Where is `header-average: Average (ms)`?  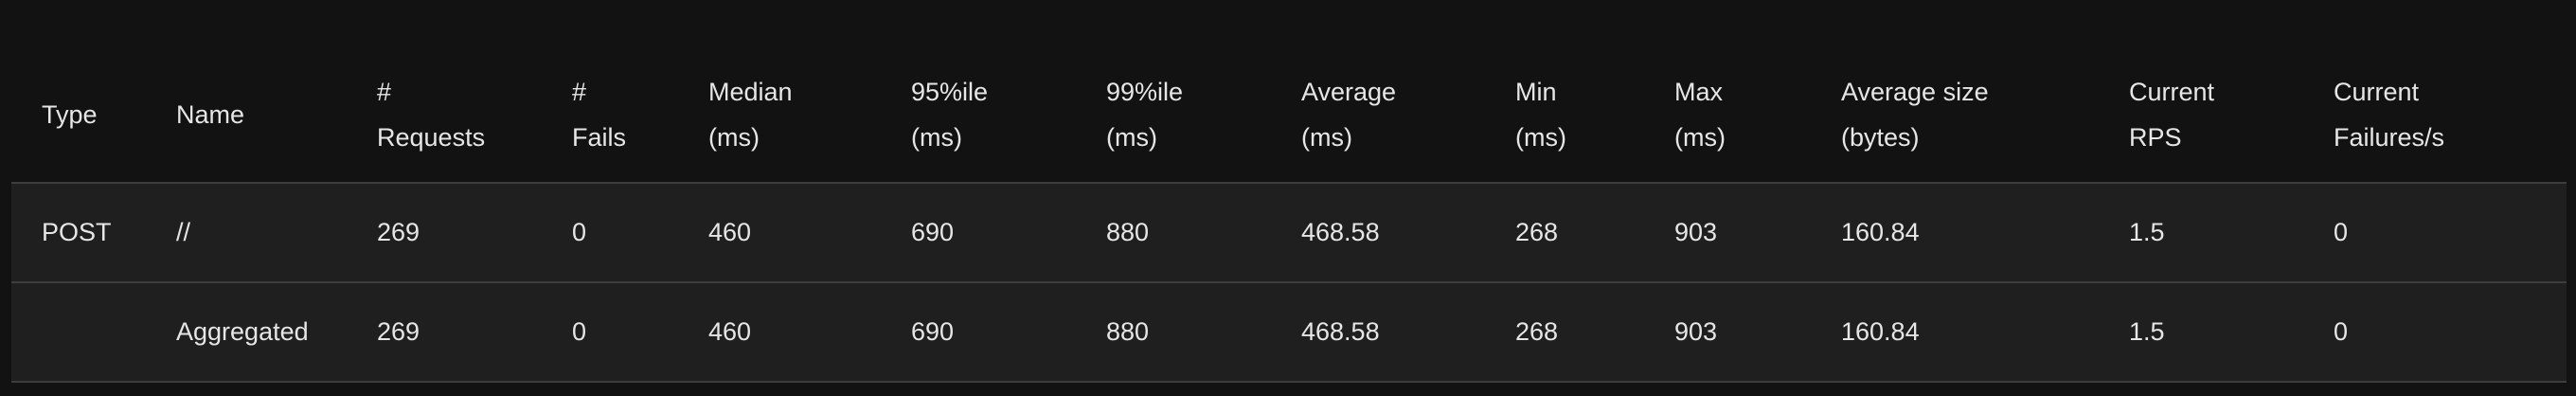 header-average: Average (ms) is located at coordinates (1349, 115).